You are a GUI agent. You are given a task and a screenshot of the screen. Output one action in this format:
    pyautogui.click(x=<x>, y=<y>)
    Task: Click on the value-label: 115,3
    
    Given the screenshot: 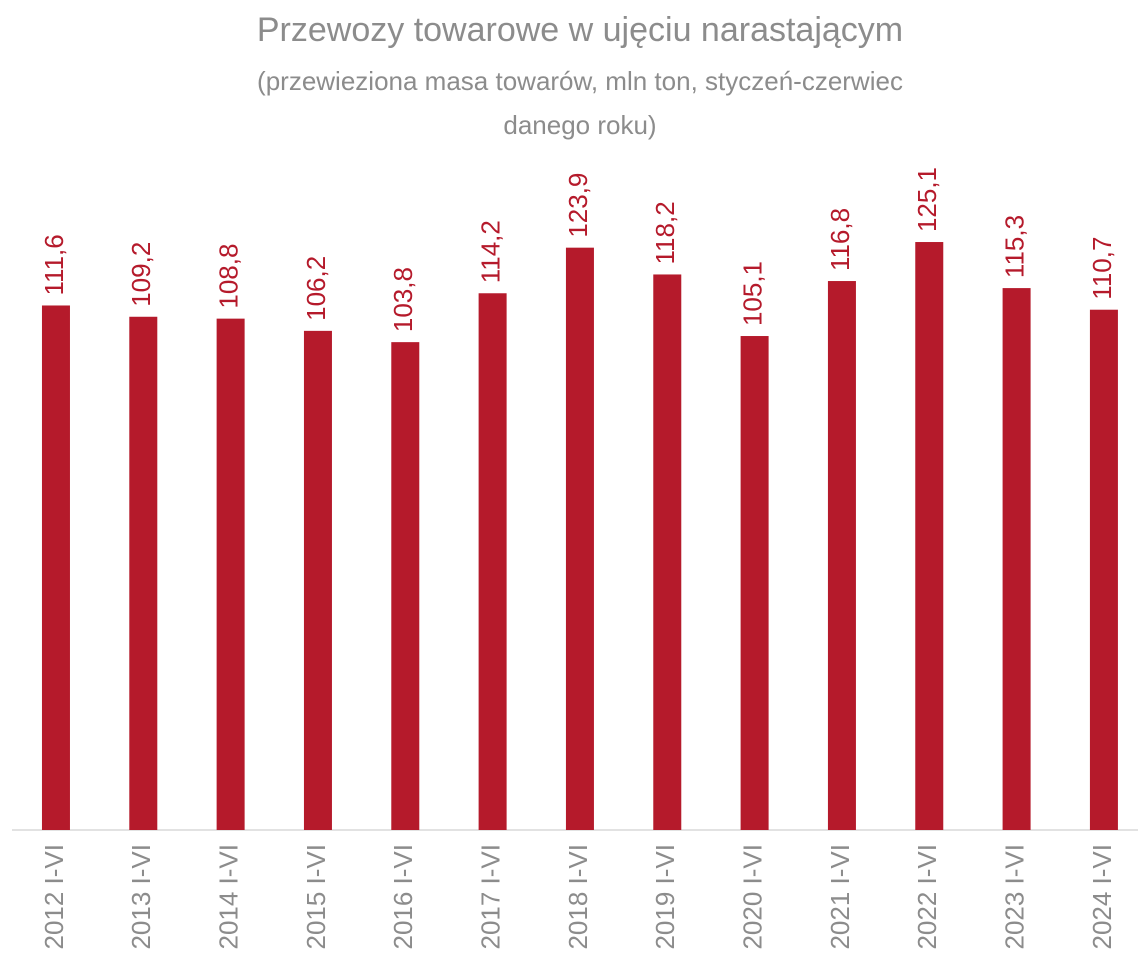 What is the action you would take?
    pyautogui.click(x=1014, y=246)
    